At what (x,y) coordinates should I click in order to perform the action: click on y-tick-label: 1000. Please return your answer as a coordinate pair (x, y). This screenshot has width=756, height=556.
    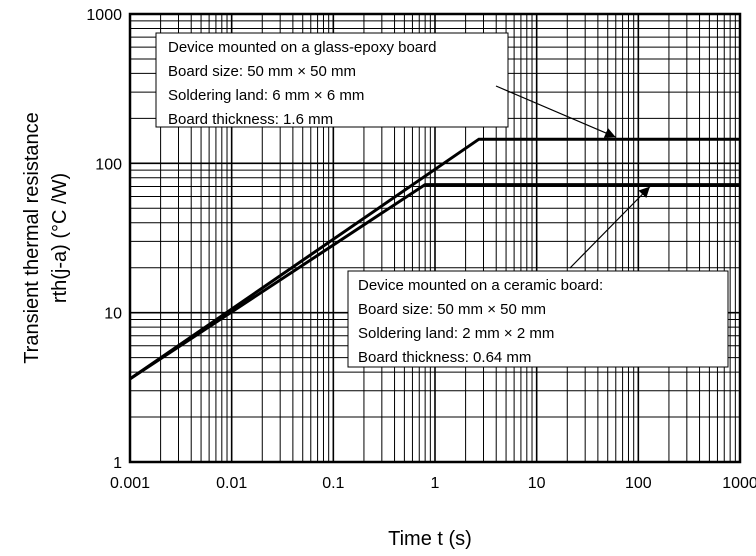
    Looking at the image, I should click on (104, 15).